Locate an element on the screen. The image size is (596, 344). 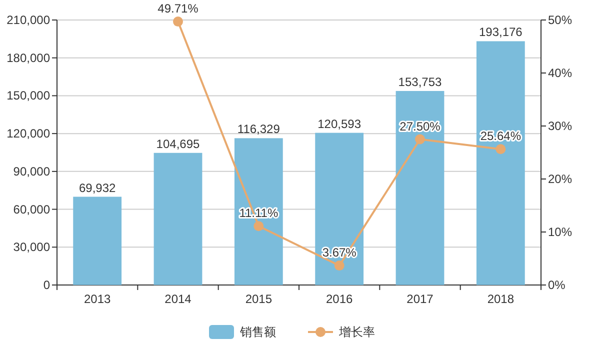
data-label: 153,753 is located at coordinates (420, 81).